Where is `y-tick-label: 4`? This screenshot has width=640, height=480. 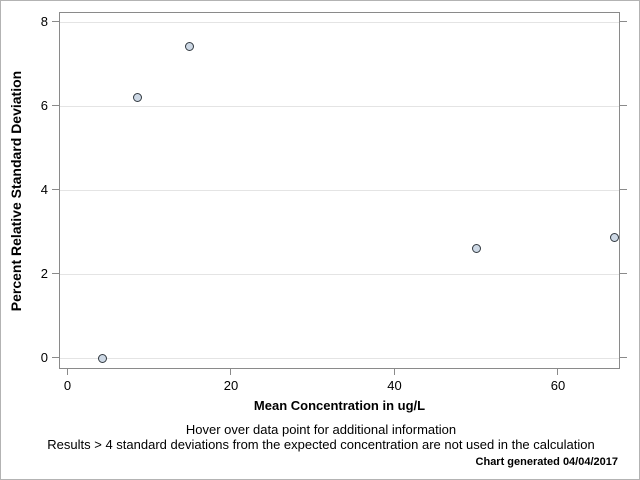
y-tick-label: 4 is located at coordinates (44, 190).